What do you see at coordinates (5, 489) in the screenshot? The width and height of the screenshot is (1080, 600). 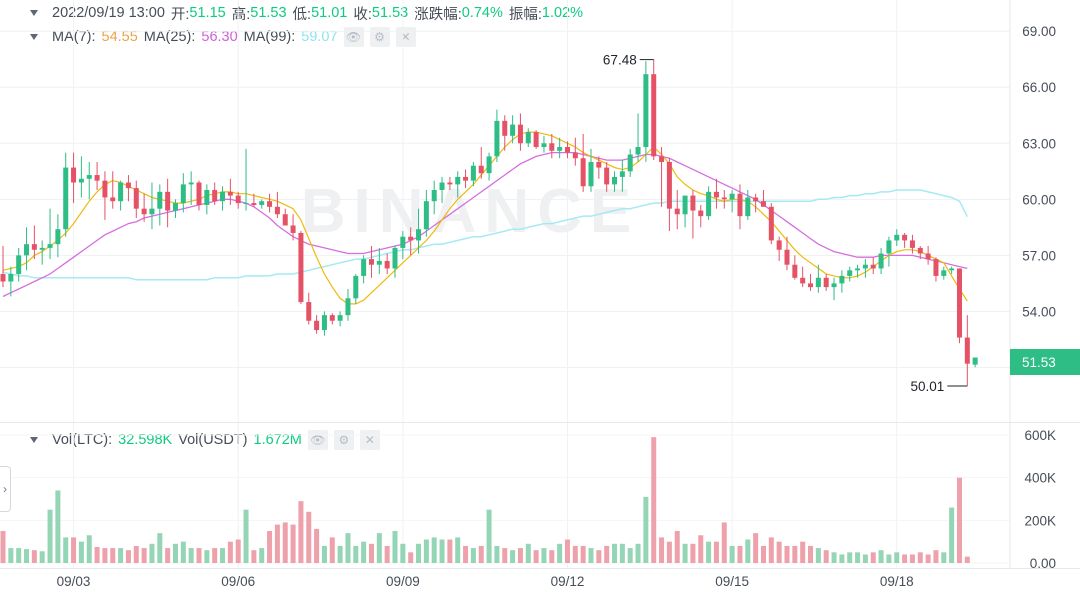 I see `side-expand-tab: ›` at bounding box center [5, 489].